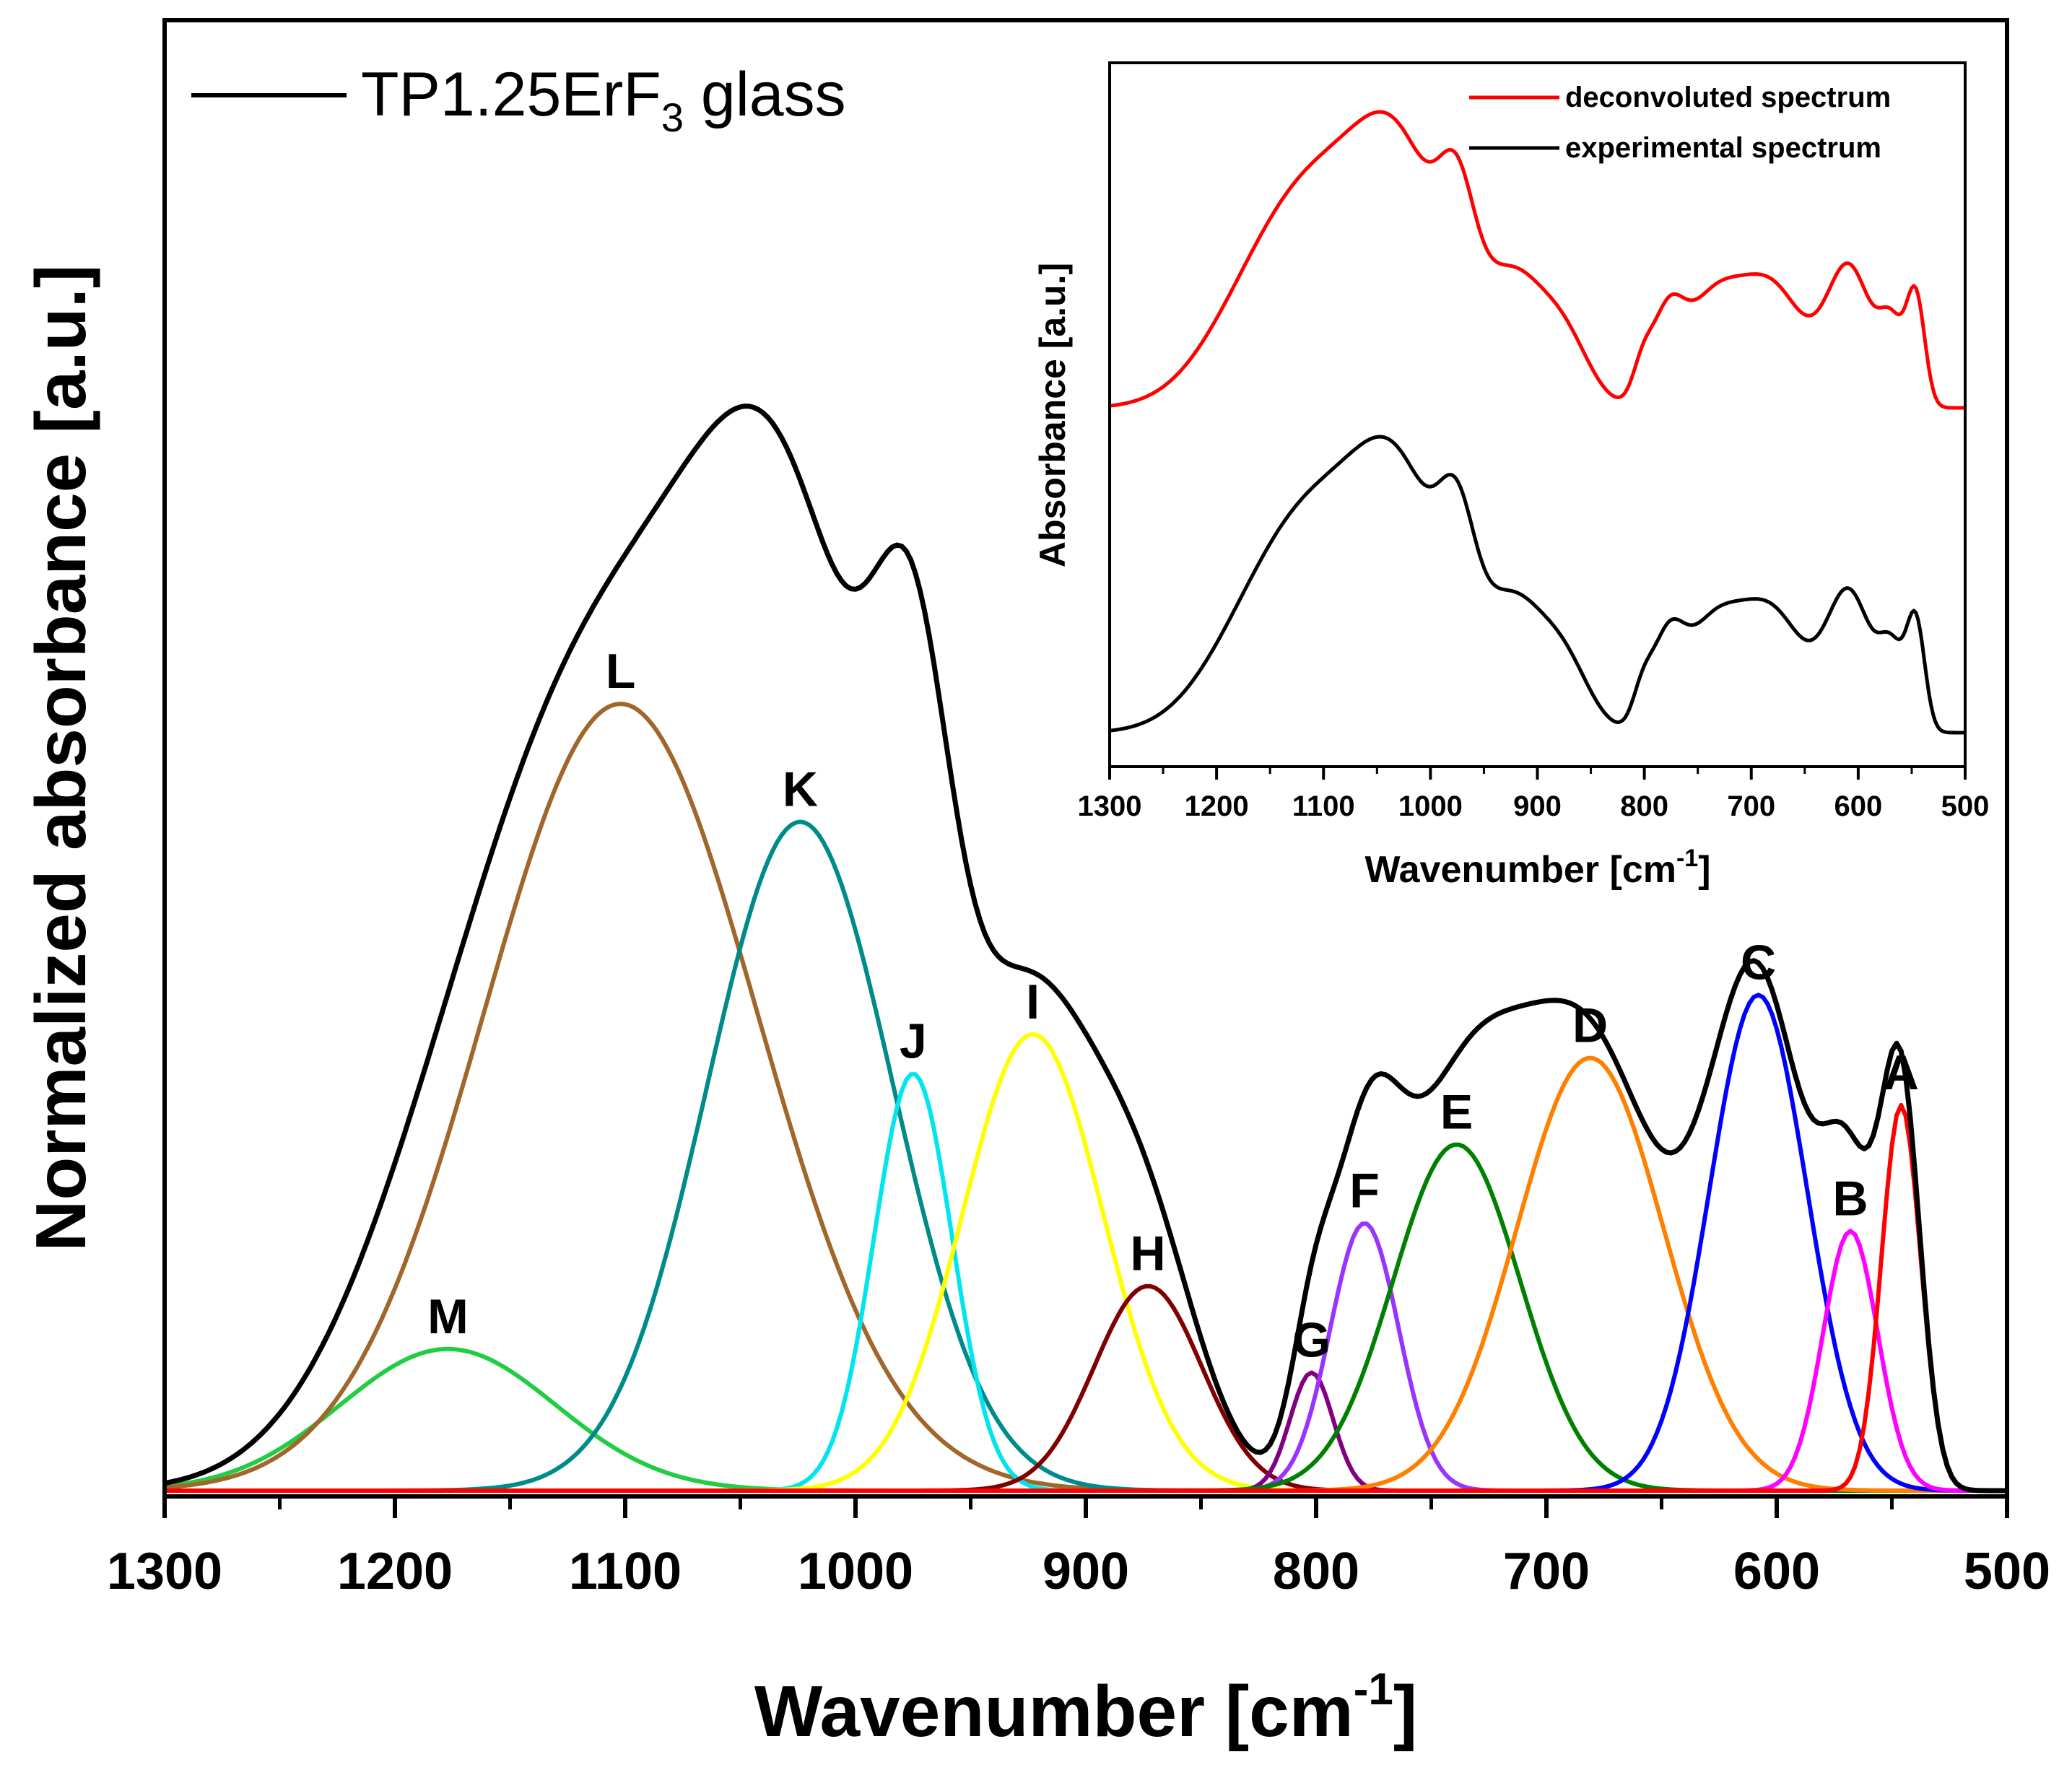 This screenshot has height=1783, width=2072. I want to click on peak-label-l: L, so click(621, 671).